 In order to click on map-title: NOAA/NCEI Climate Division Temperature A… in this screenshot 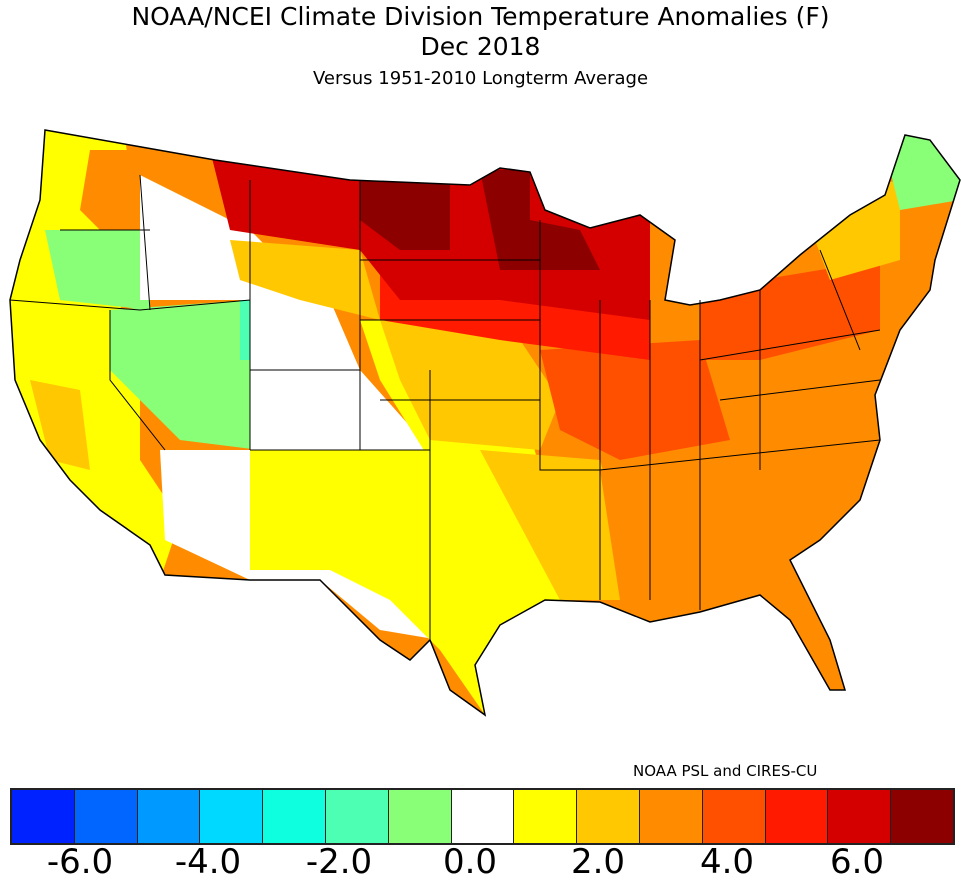, I will do `click(480, 16)`.